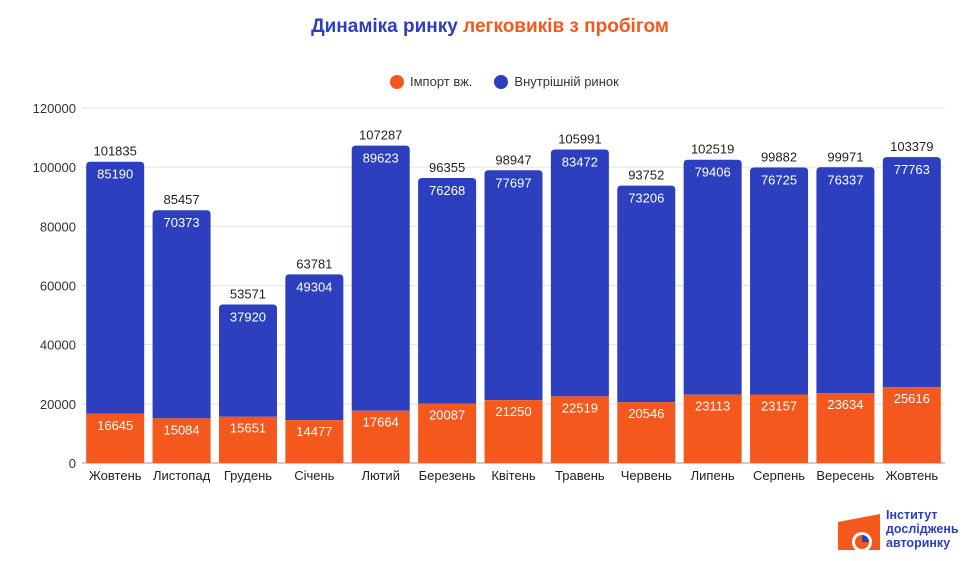 The width and height of the screenshot is (980, 561). Describe the element at coordinates (779, 180) in the screenshot. I see `data-label-domestic: 76725` at that location.